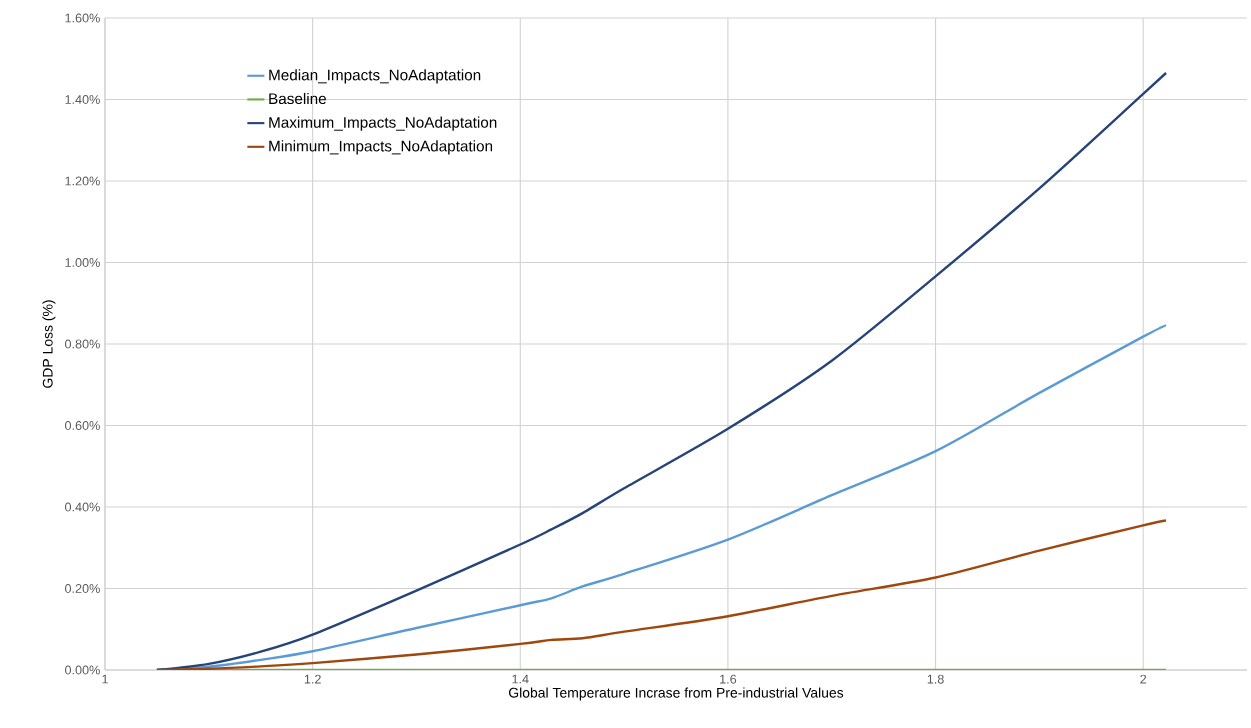 The width and height of the screenshot is (1251, 728). What do you see at coordinates (381, 147) in the screenshot?
I see `legend-label: Minimum_Impacts_NoAdaptation` at bounding box center [381, 147].